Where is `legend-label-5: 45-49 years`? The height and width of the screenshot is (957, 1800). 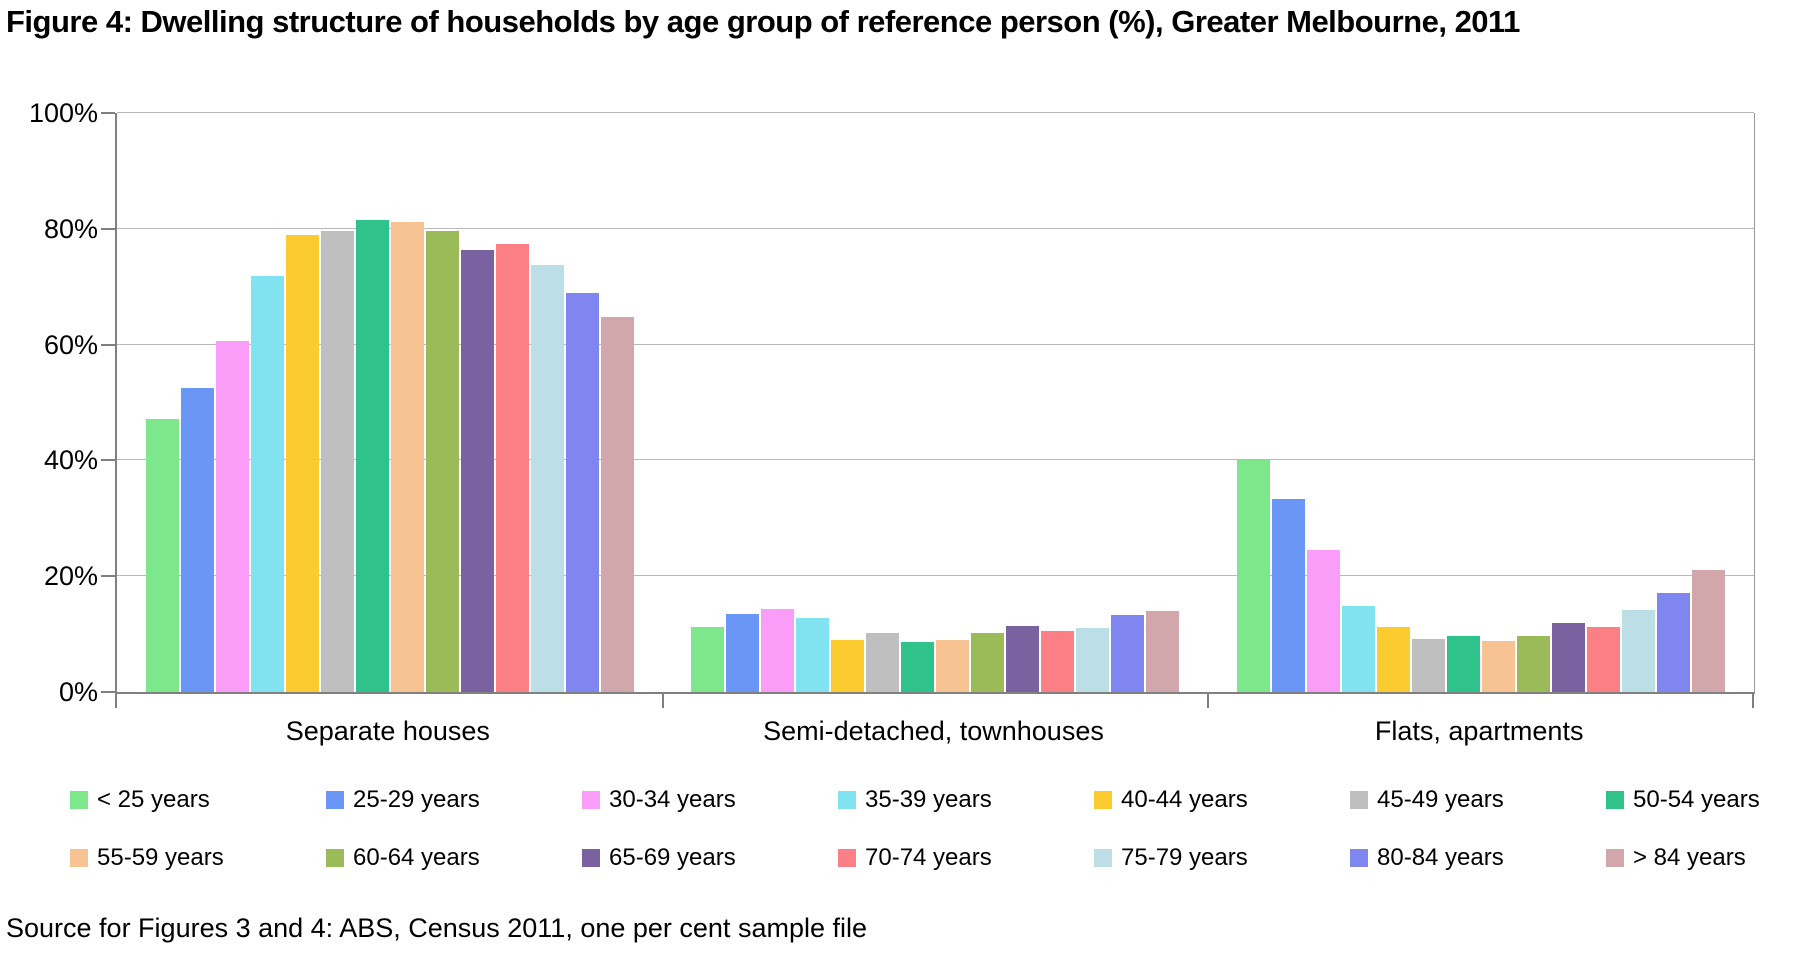 legend-label-5: 45-49 years is located at coordinates (1440, 799).